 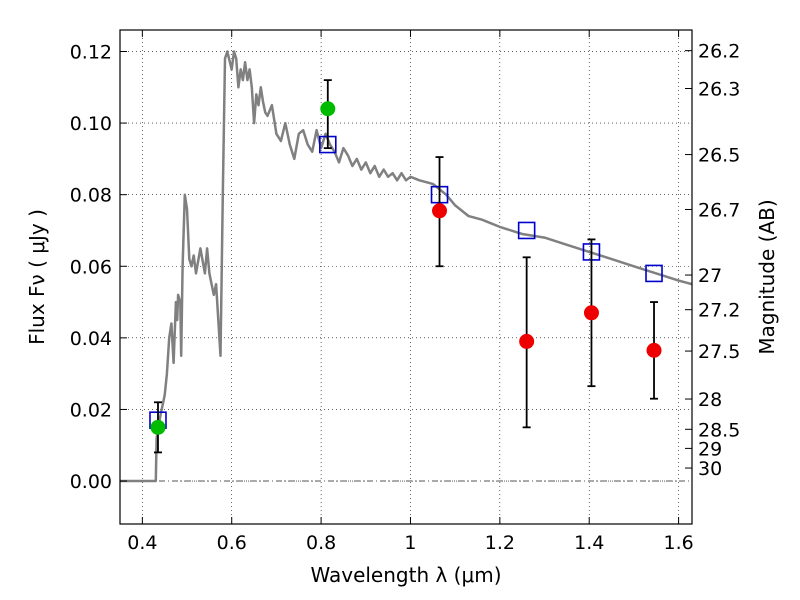 What do you see at coordinates (719, 52) in the screenshot?
I see `right-tick-label: 26.2` at bounding box center [719, 52].